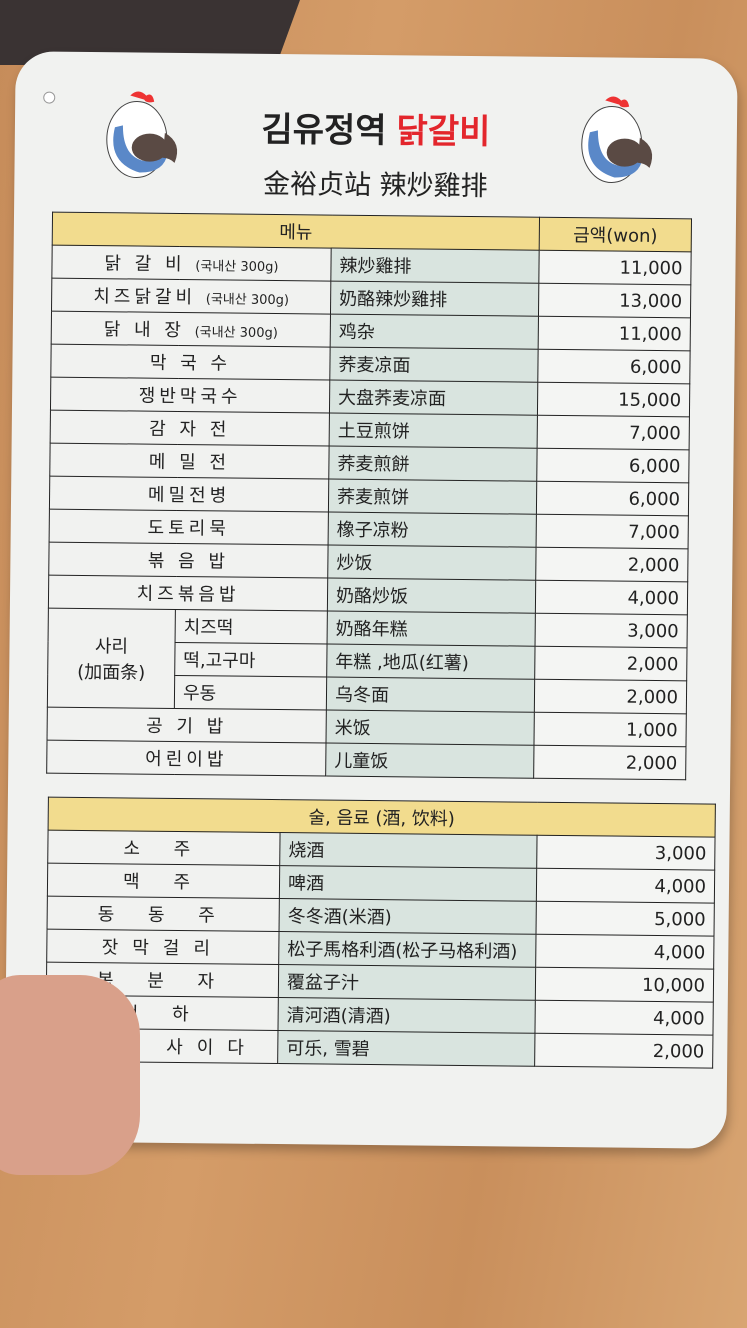  What do you see at coordinates (443, 132) in the screenshot?
I see `title-dakgalbi: 닭갈비` at bounding box center [443, 132].